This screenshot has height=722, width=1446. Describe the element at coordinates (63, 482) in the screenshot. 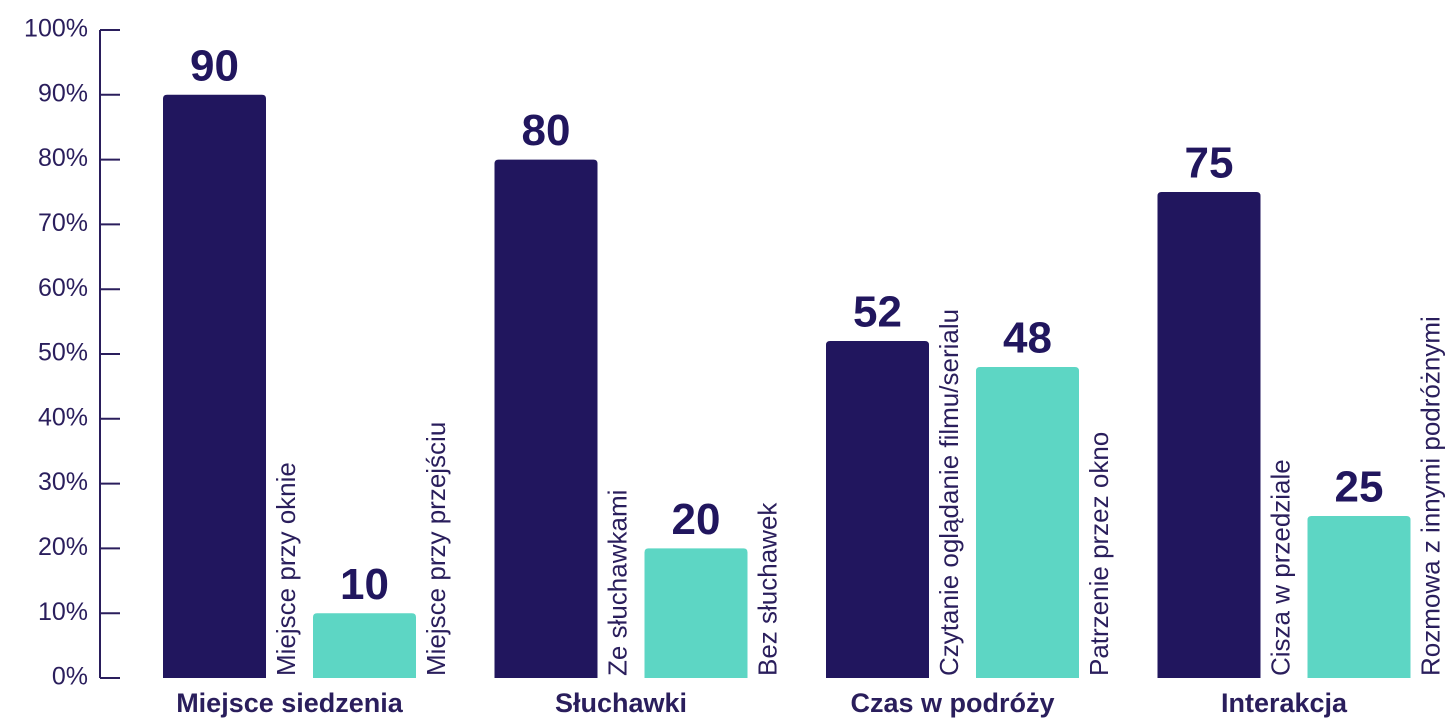

I see `y-tick-label: 30%` at that location.